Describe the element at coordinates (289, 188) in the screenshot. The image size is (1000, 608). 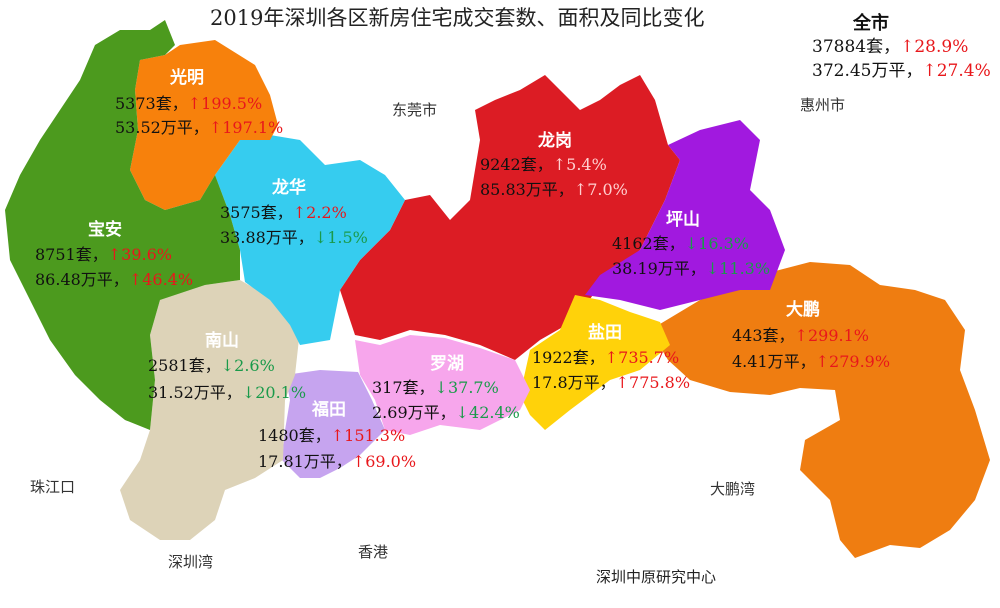
I see `district-label-longhua: 龙华` at that location.